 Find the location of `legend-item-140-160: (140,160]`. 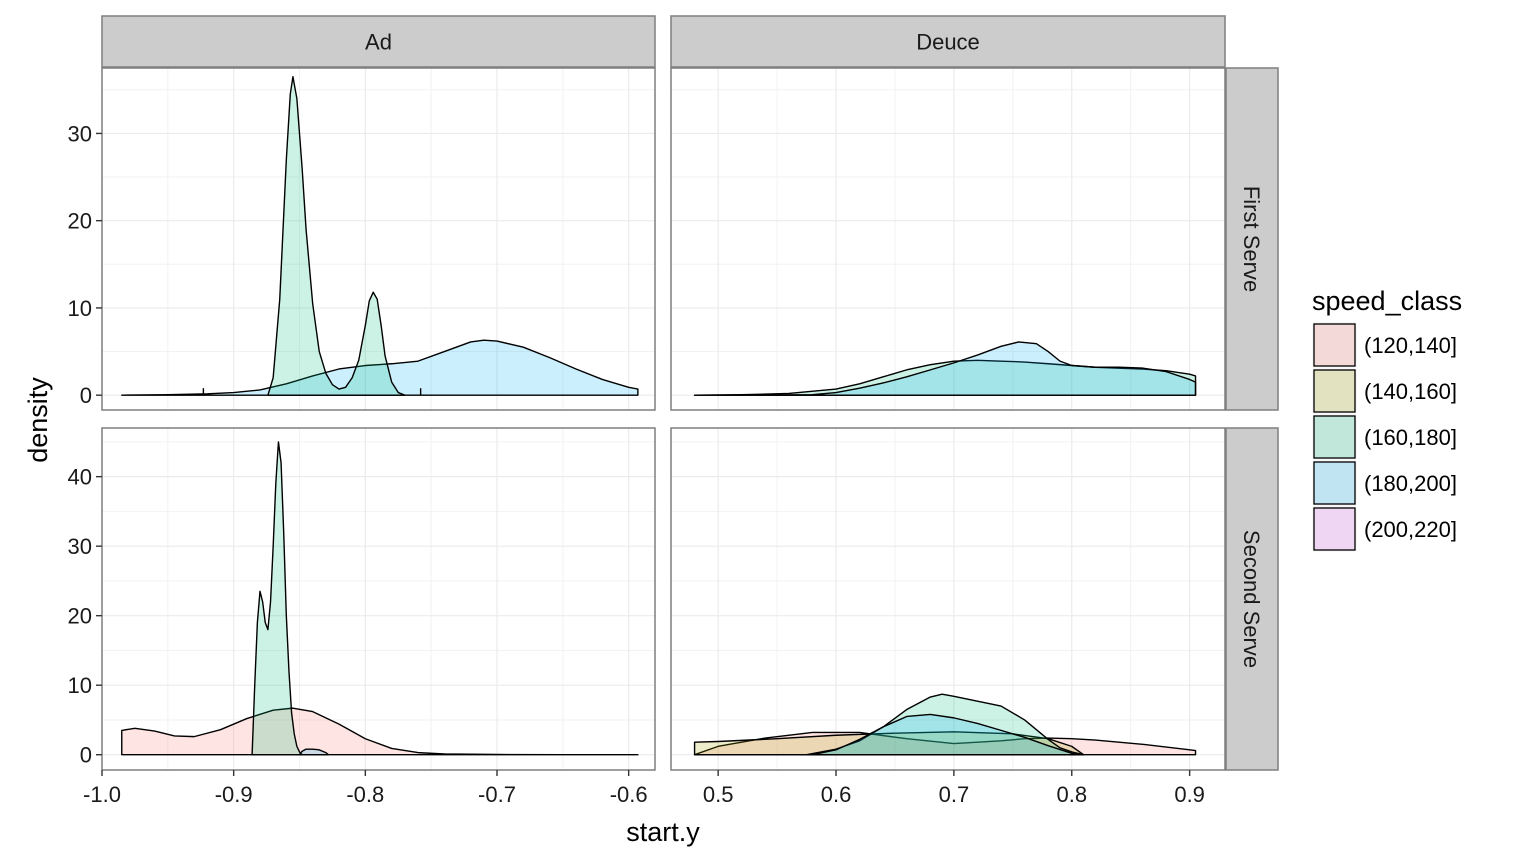

legend-item-140-160: (140,160] is located at coordinates (1384, 391).